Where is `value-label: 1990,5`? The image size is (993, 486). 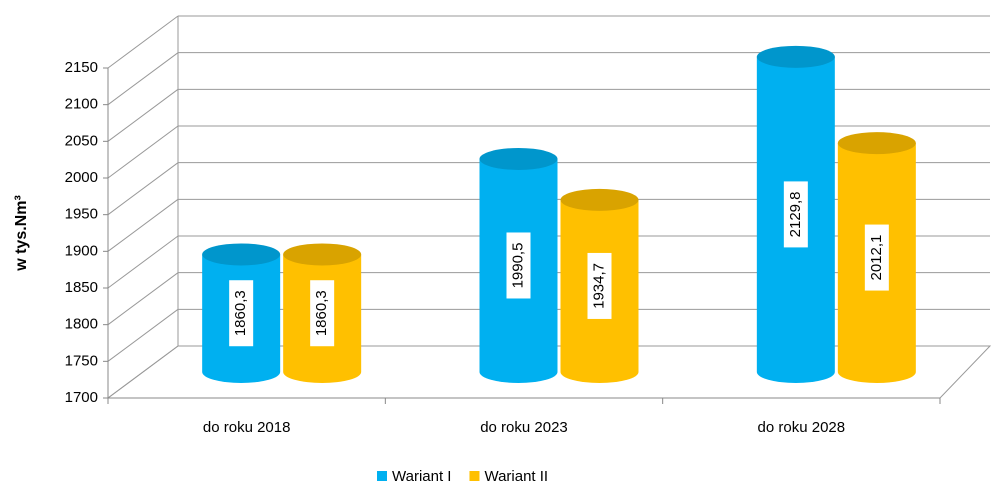 value-label: 1990,5 is located at coordinates (517, 266).